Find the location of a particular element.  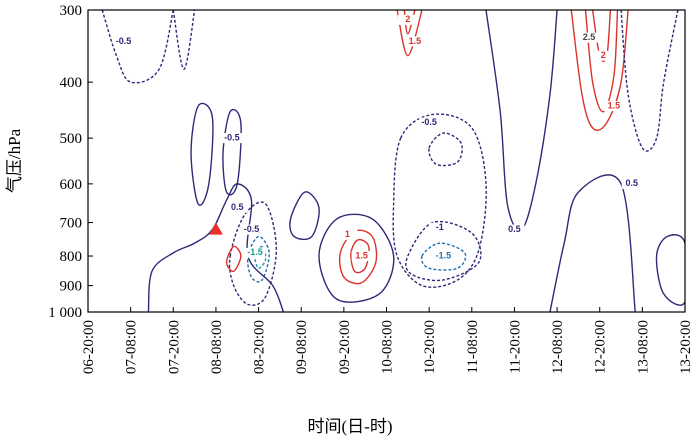

contour-label: 2.5 is located at coordinates (589, 37).